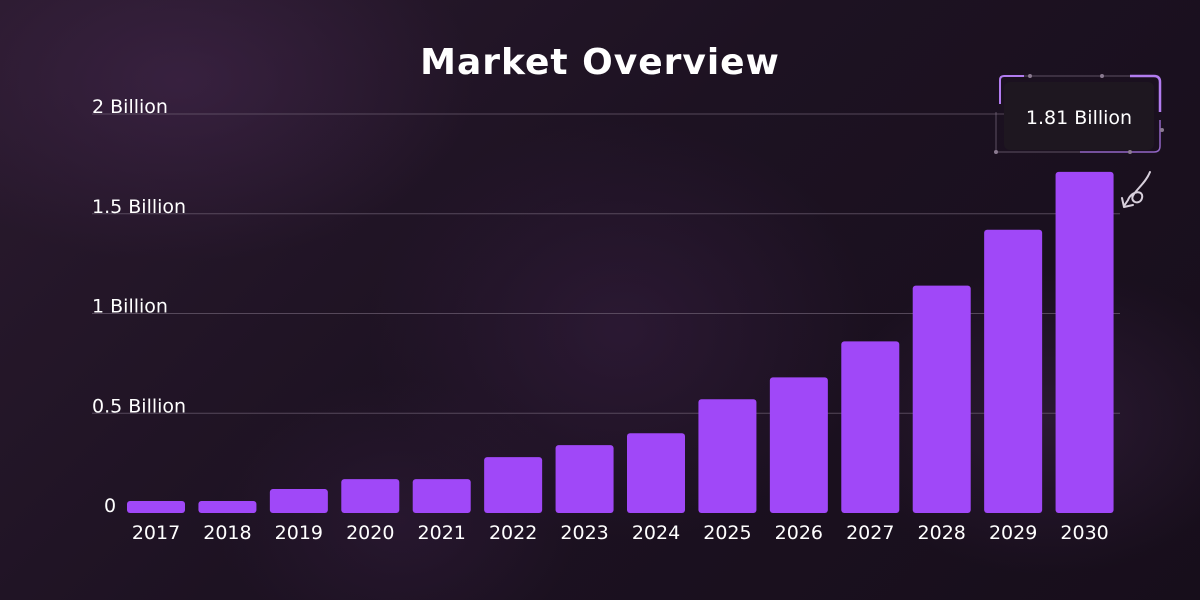 The height and width of the screenshot is (600, 1200). Describe the element at coordinates (1146, 93) in the screenshot. I see `callout-corner-top-right` at that location.